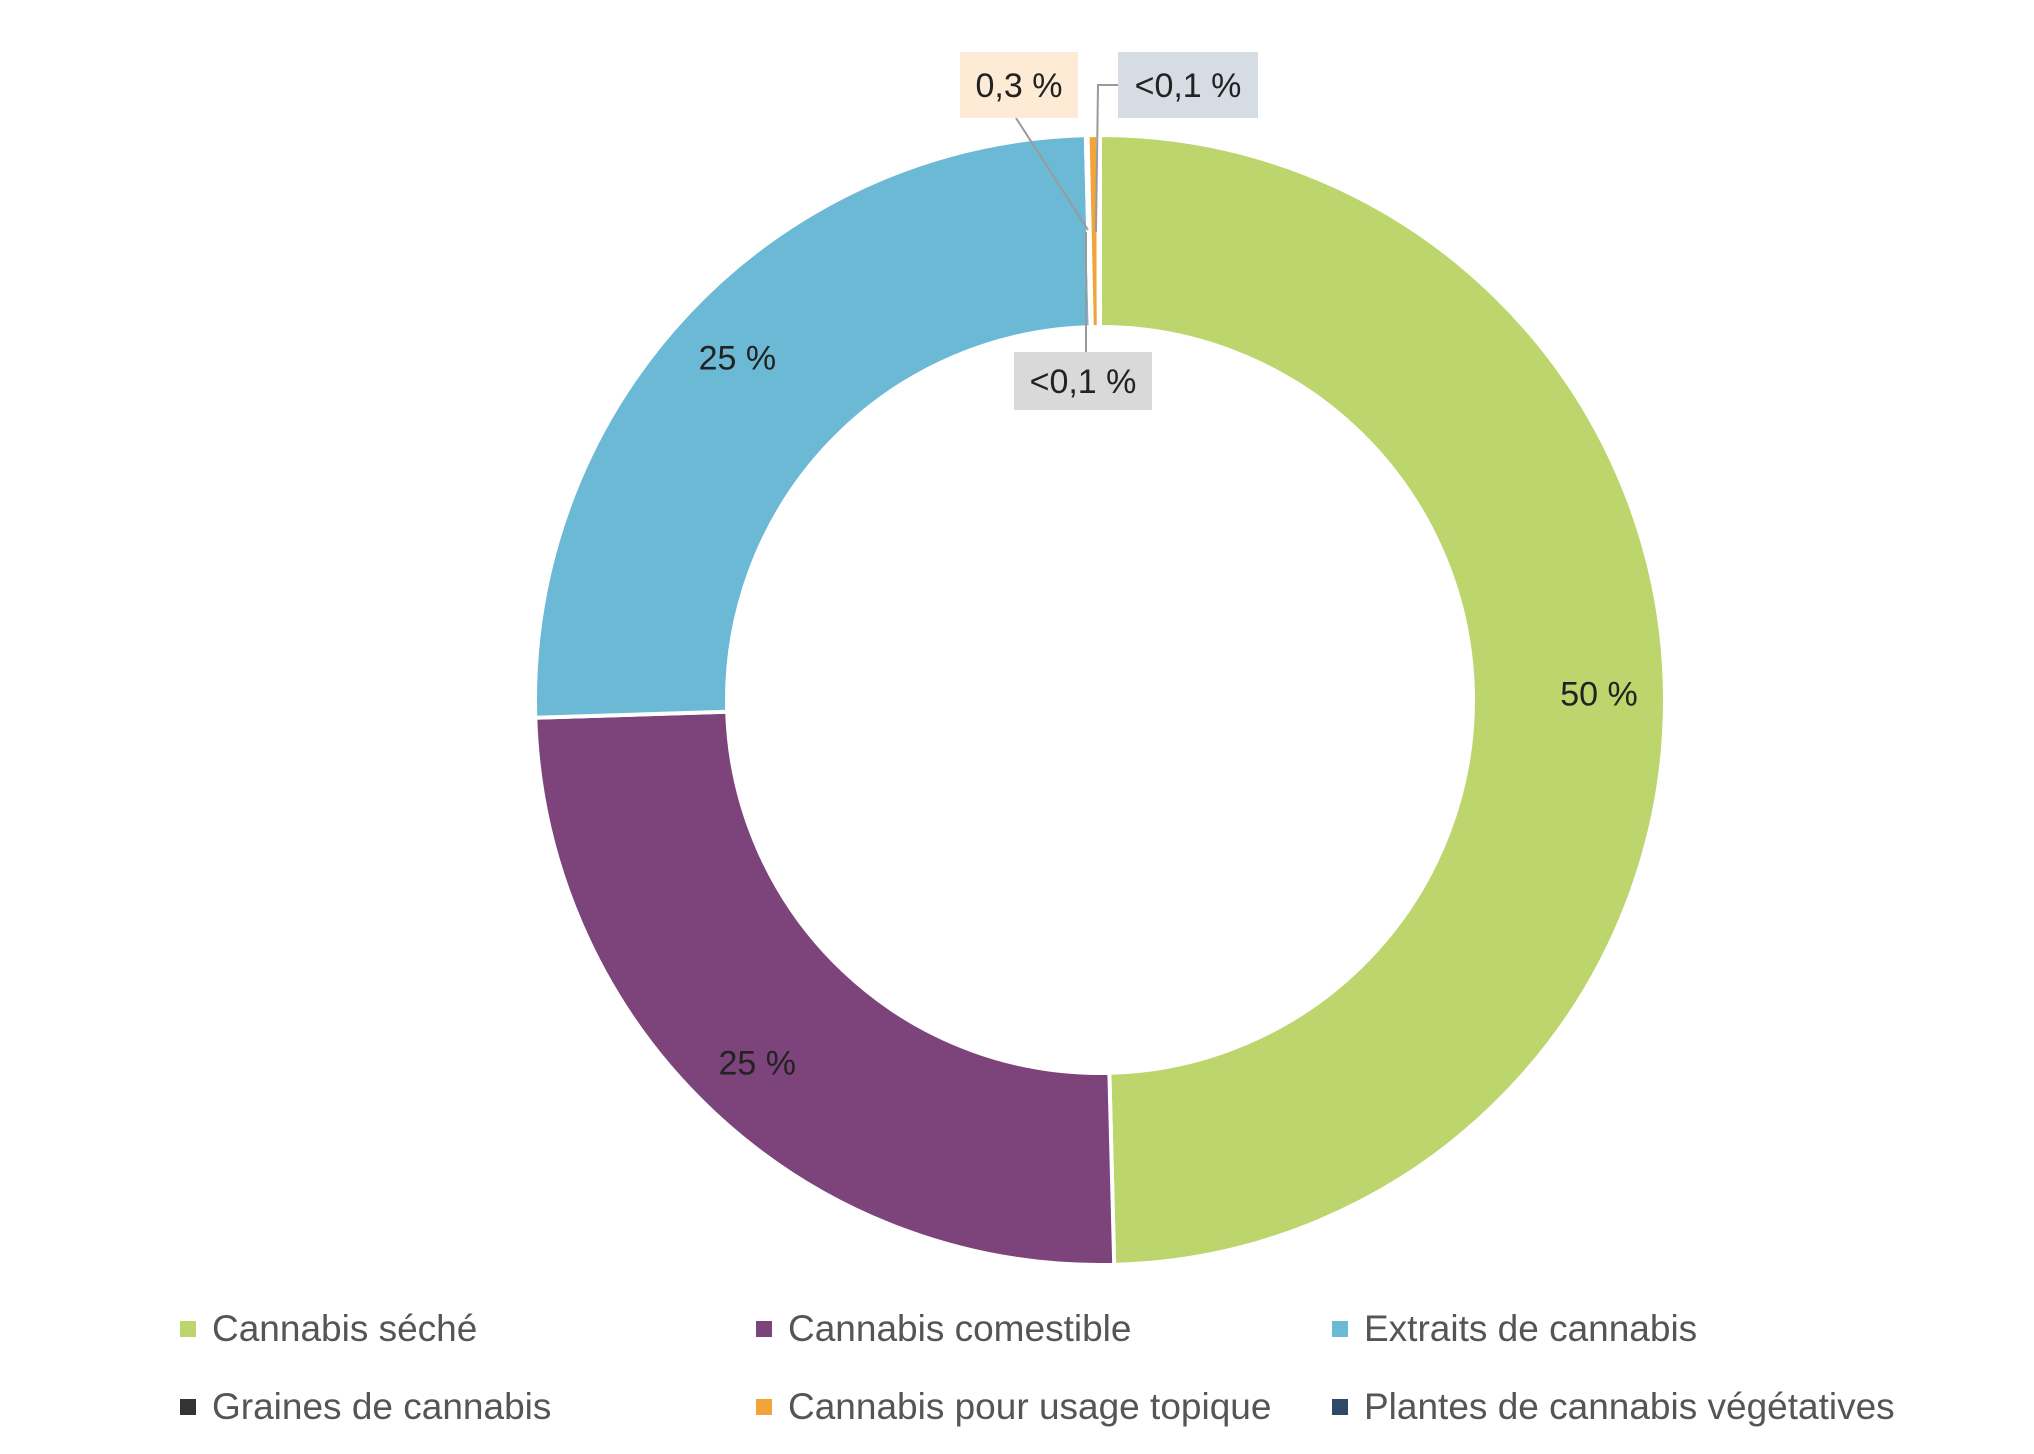 The height and width of the screenshot is (1454, 2034). Describe the element at coordinates (738, 358) in the screenshot. I see `label-extraits-de-cannabis: 25 %` at that location.